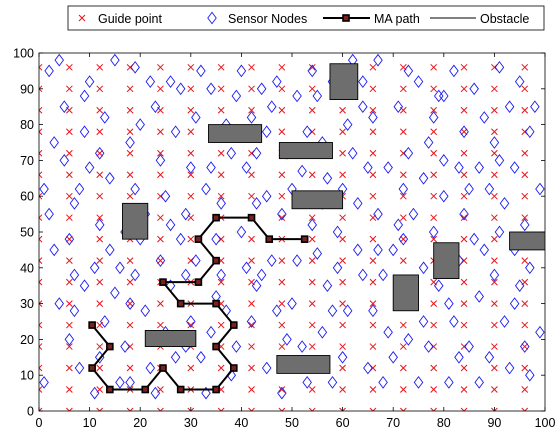 The height and width of the screenshot is (441, 558). What do you see at coordinates (494, 423) in the screenshot?
I see `x-tick-label: 90` at bounding box center [494, 423].